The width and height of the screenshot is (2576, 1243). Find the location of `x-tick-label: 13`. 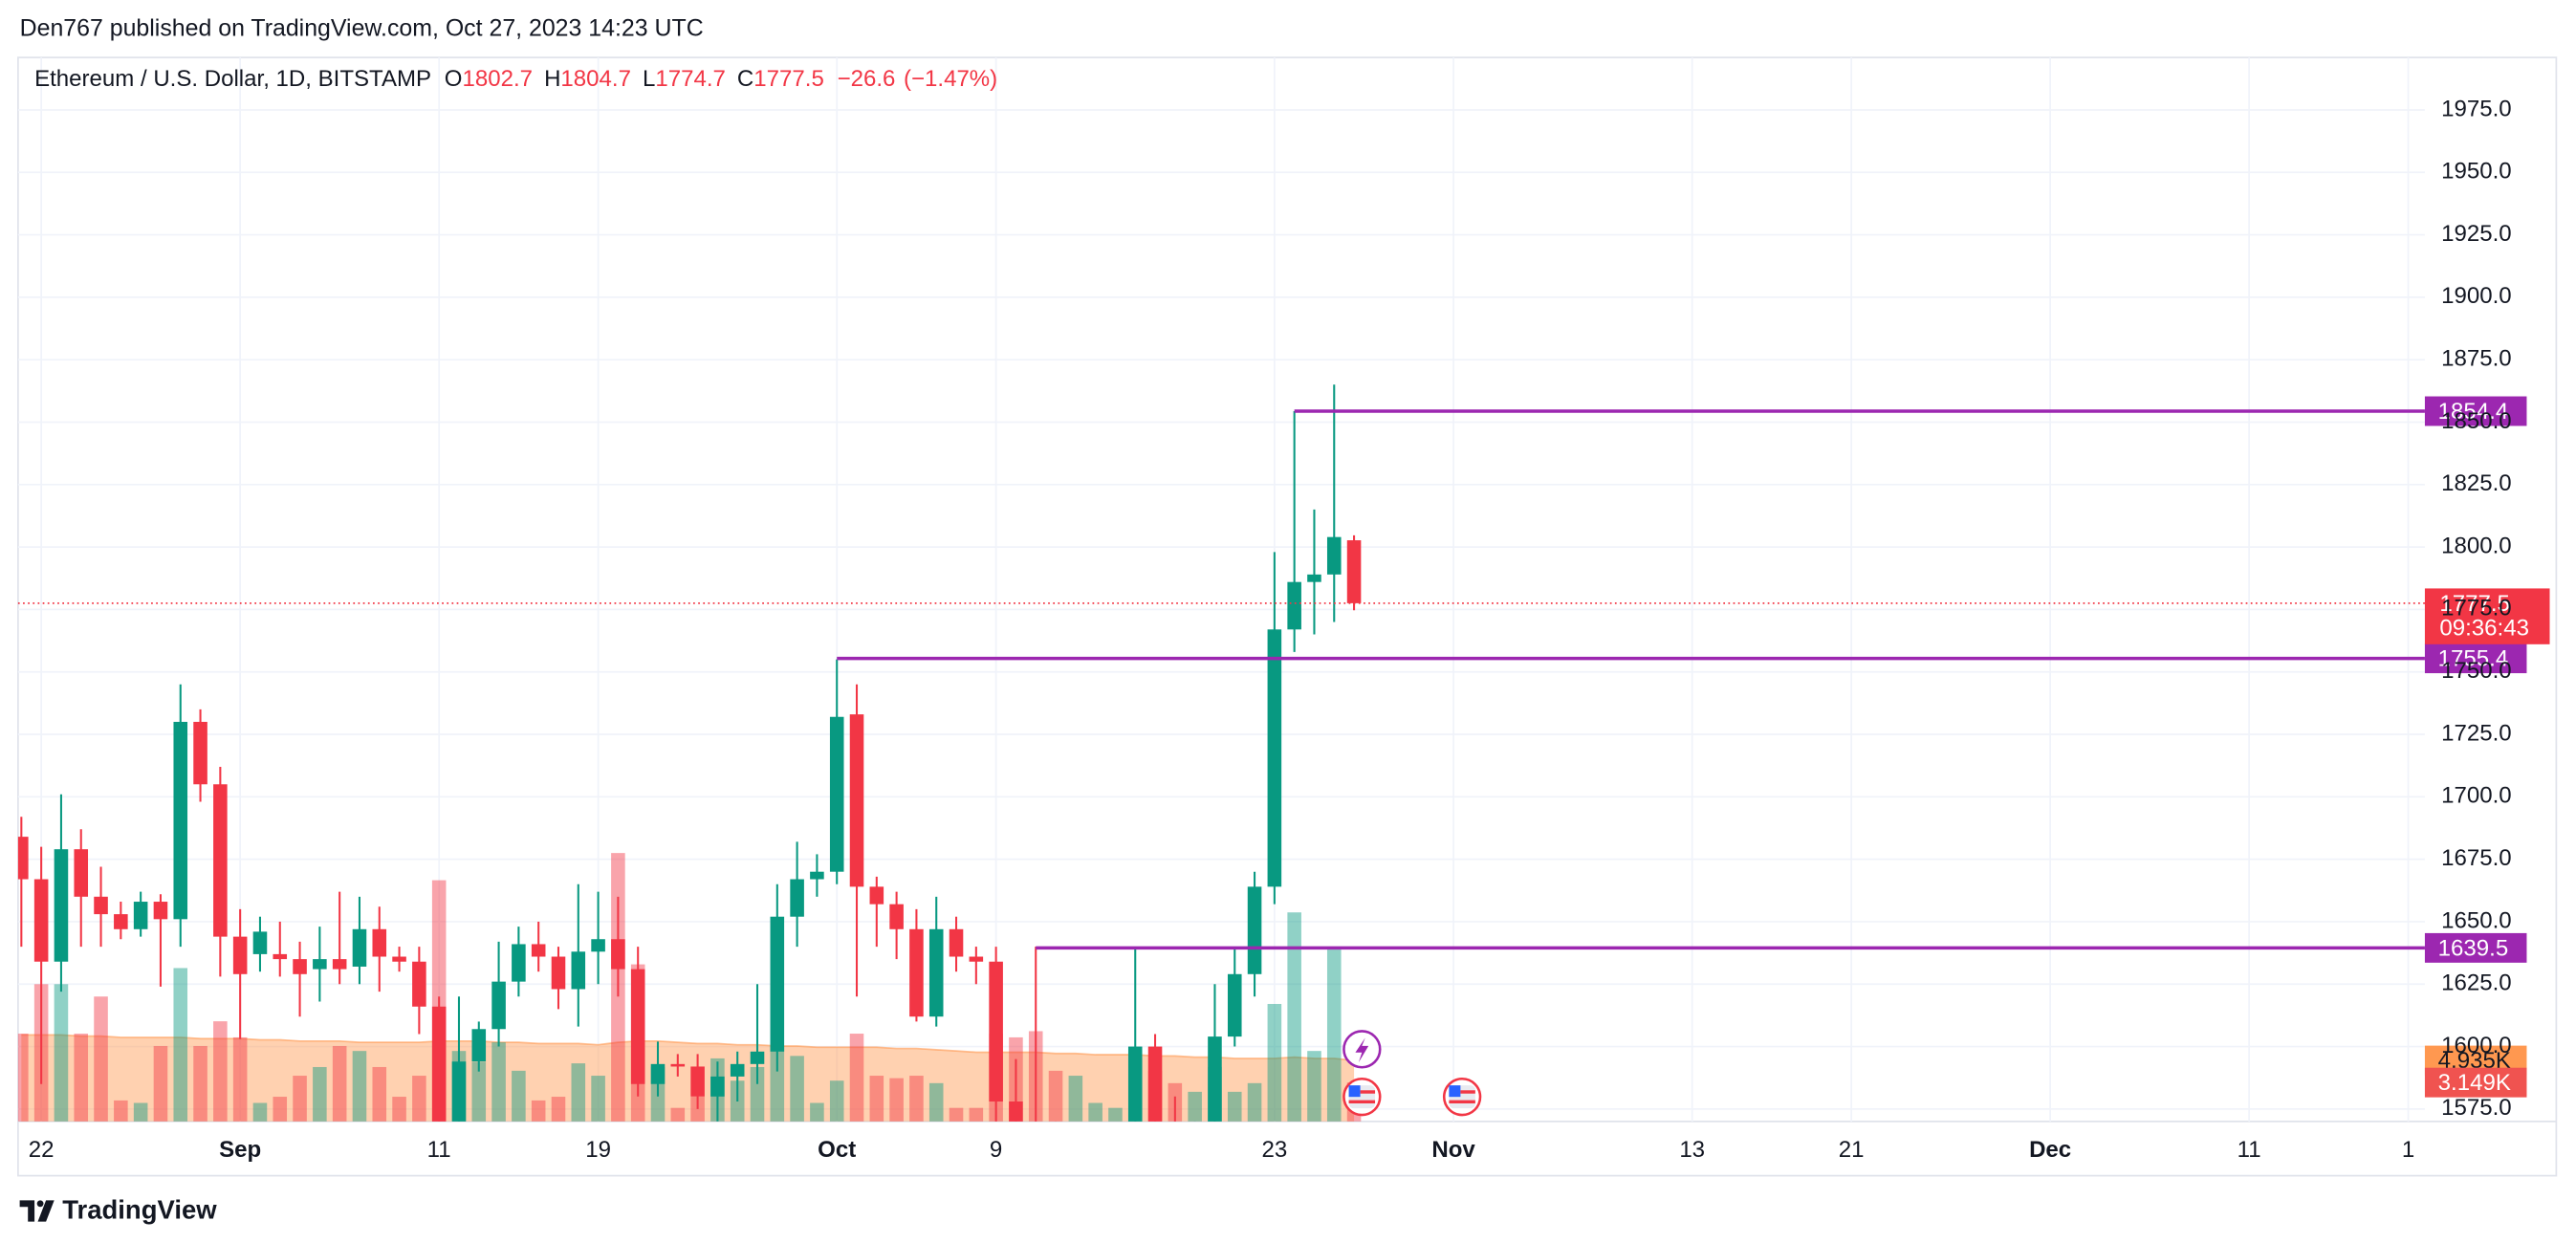

x-tick-label: 13 is located at coordinates (1692, 1150).